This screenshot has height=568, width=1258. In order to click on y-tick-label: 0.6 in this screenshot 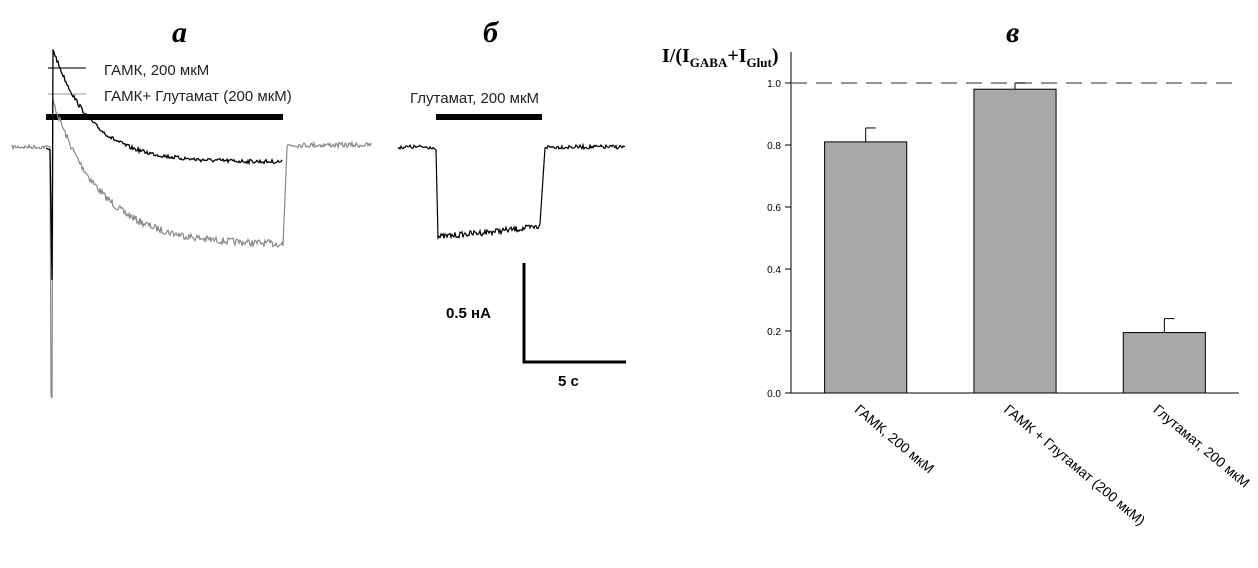, I will do `click(774, 208)`.